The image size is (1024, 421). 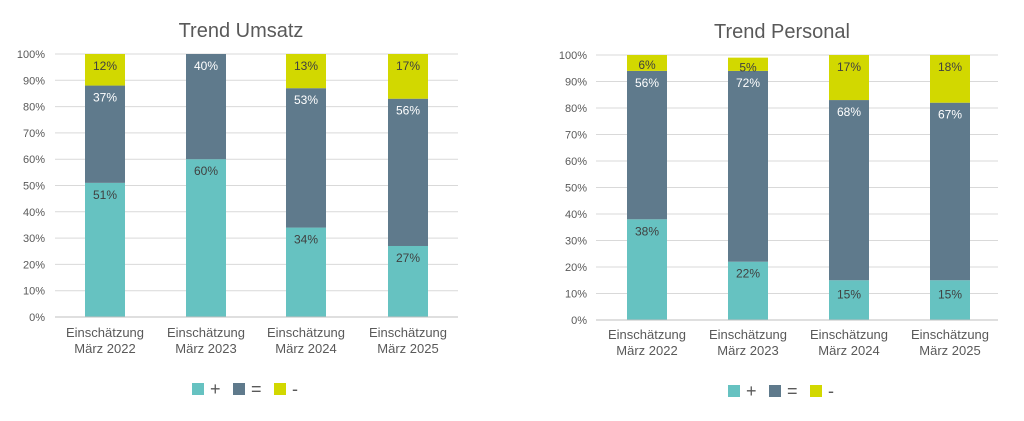 I want to click on data-label: 22%, so click(x=748, y=274).